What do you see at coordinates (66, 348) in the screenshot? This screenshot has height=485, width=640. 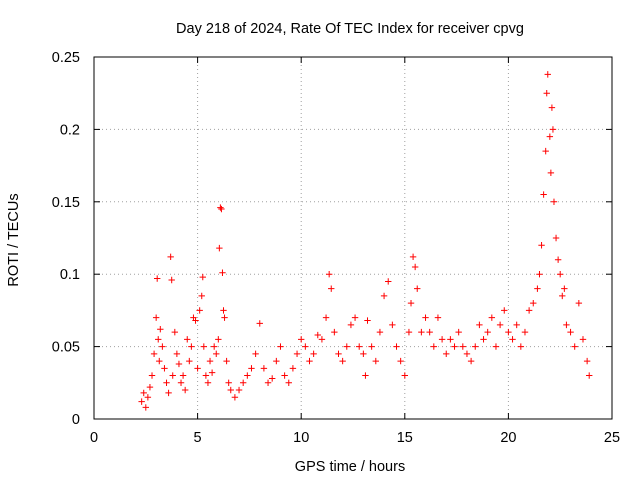 I see `y-tick-label: 0.05` at bounding box center [66, 348].